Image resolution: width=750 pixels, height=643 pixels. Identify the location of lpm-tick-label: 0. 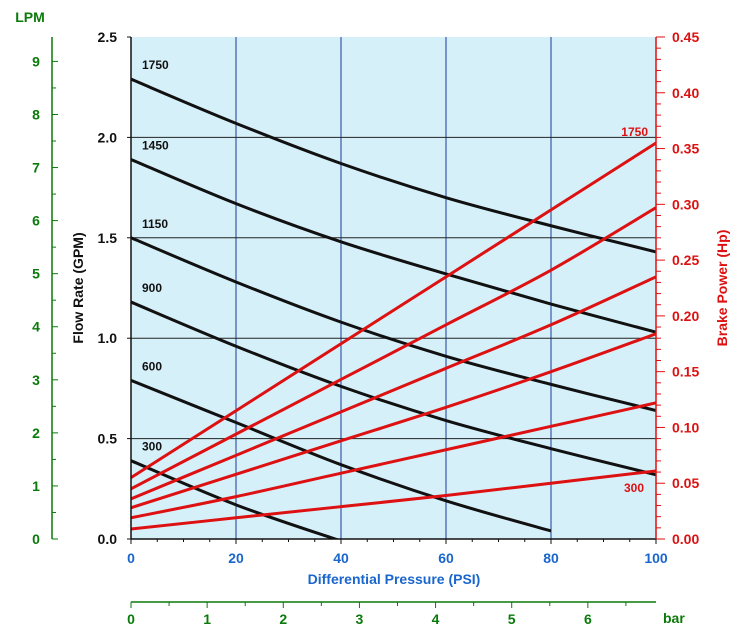
(36, 539).